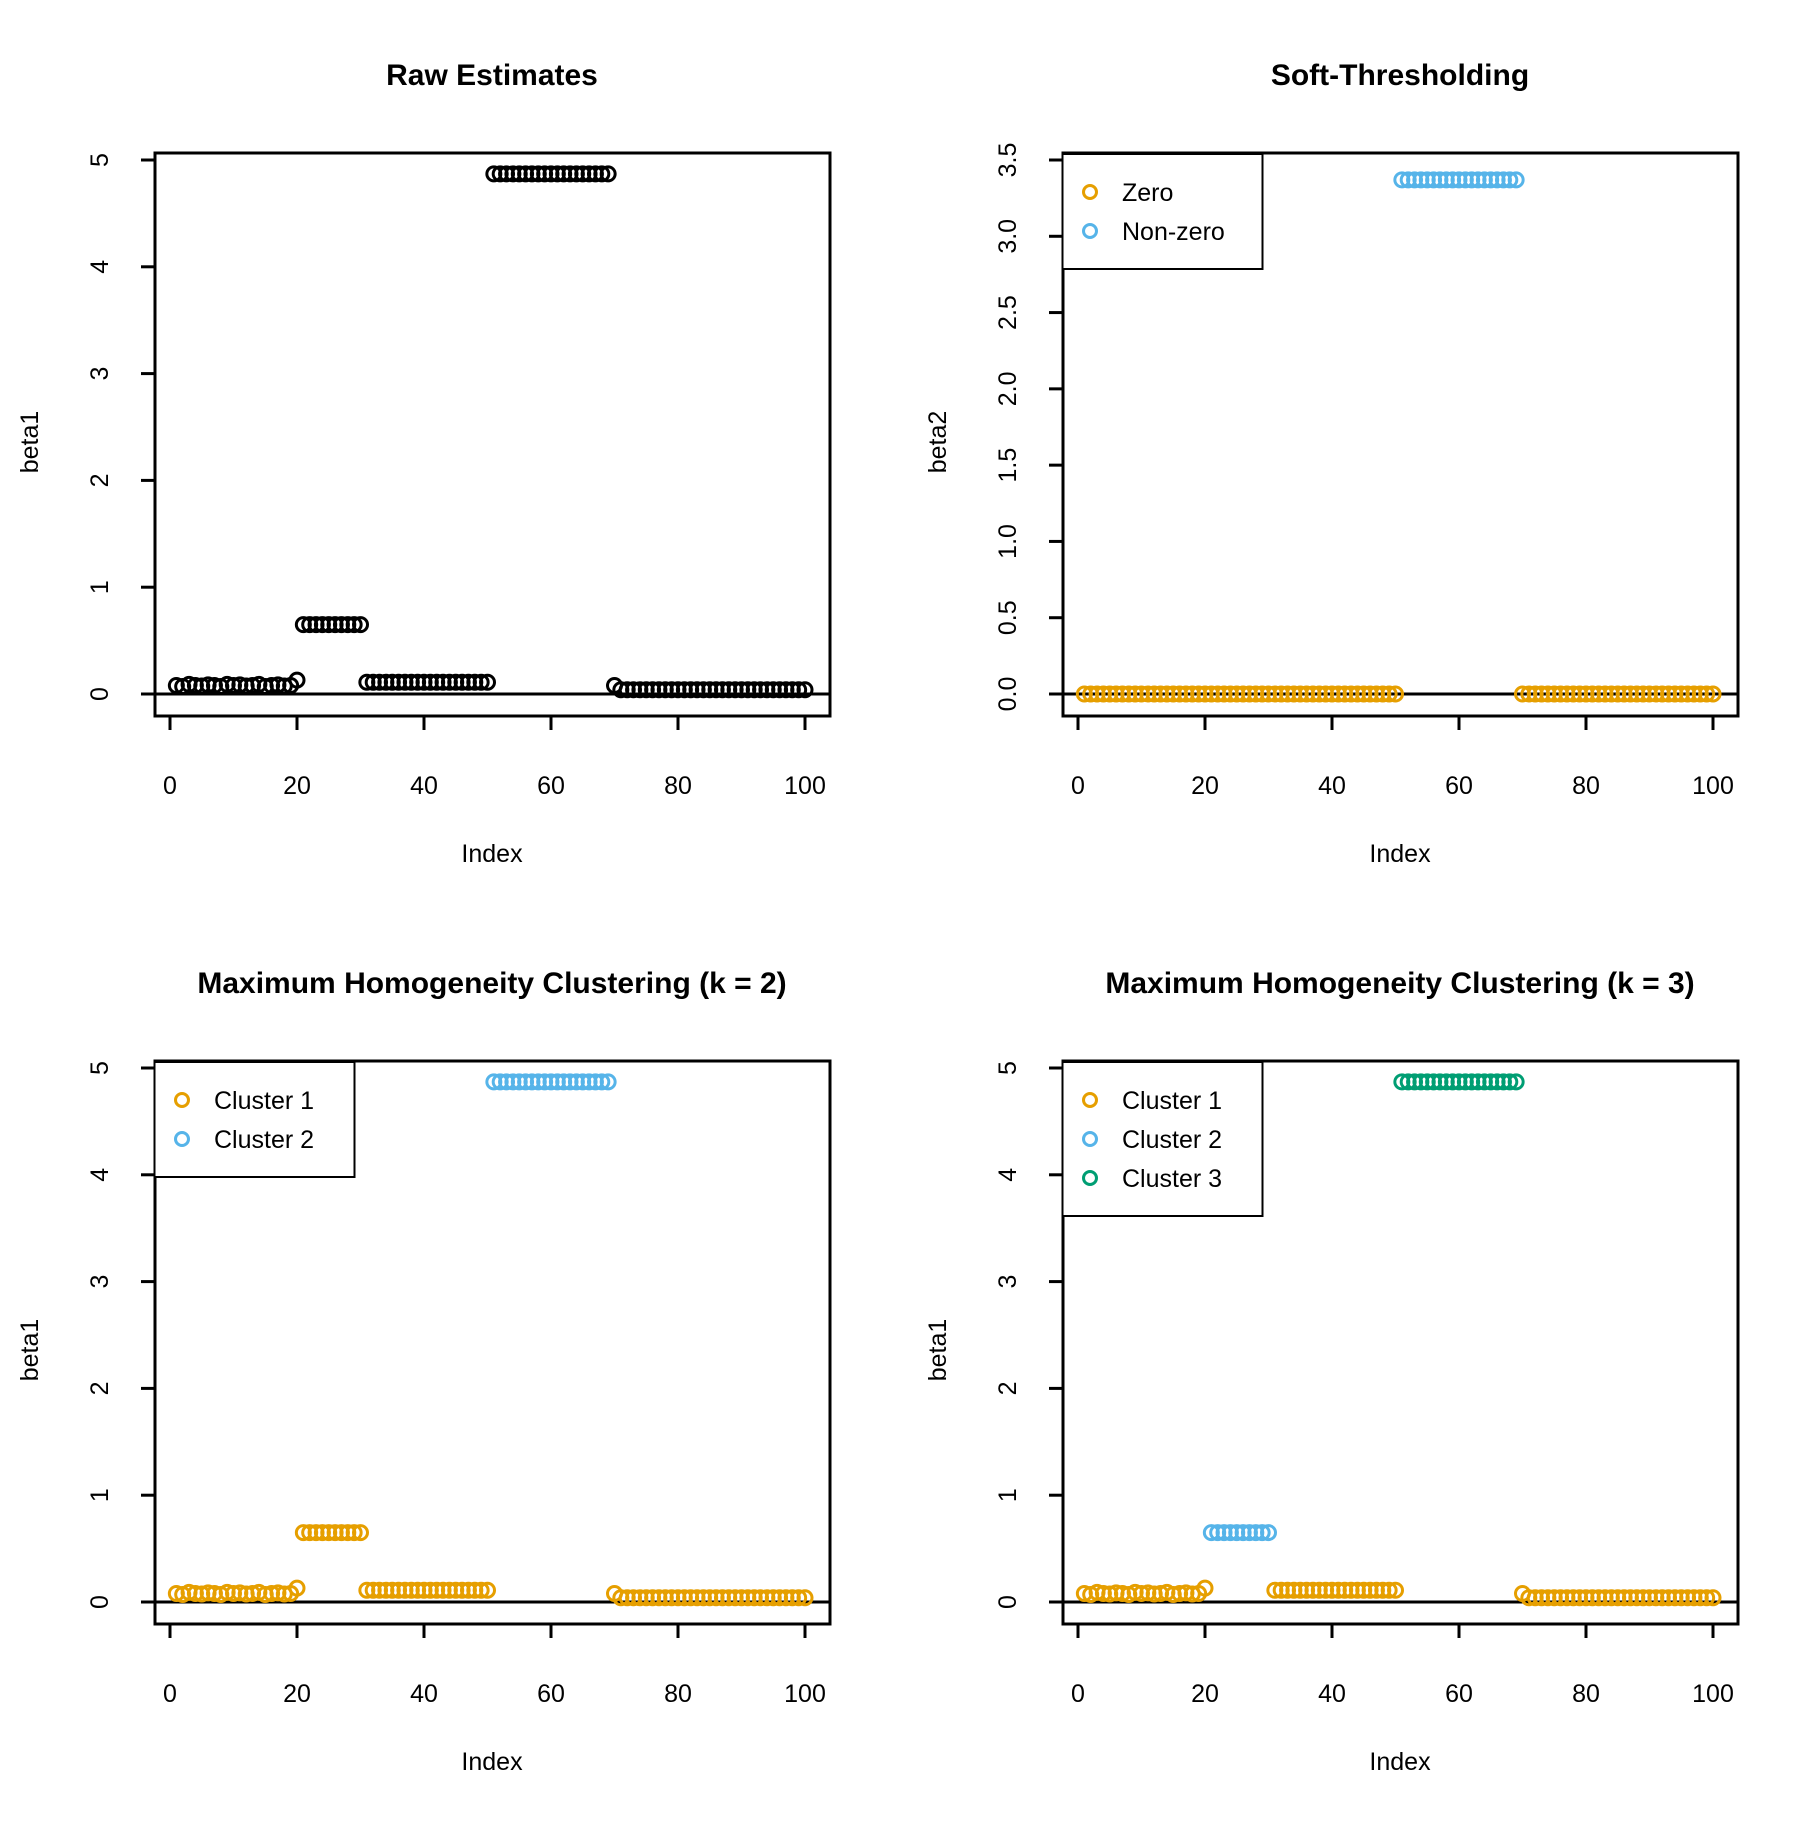 The width and height of the screenshot is (1816, 1821). What do you see at coordinates (1172, 1179) in the screenshot?
I see `legend-label: Cluster 3` at bounding box center [1172, 1179].